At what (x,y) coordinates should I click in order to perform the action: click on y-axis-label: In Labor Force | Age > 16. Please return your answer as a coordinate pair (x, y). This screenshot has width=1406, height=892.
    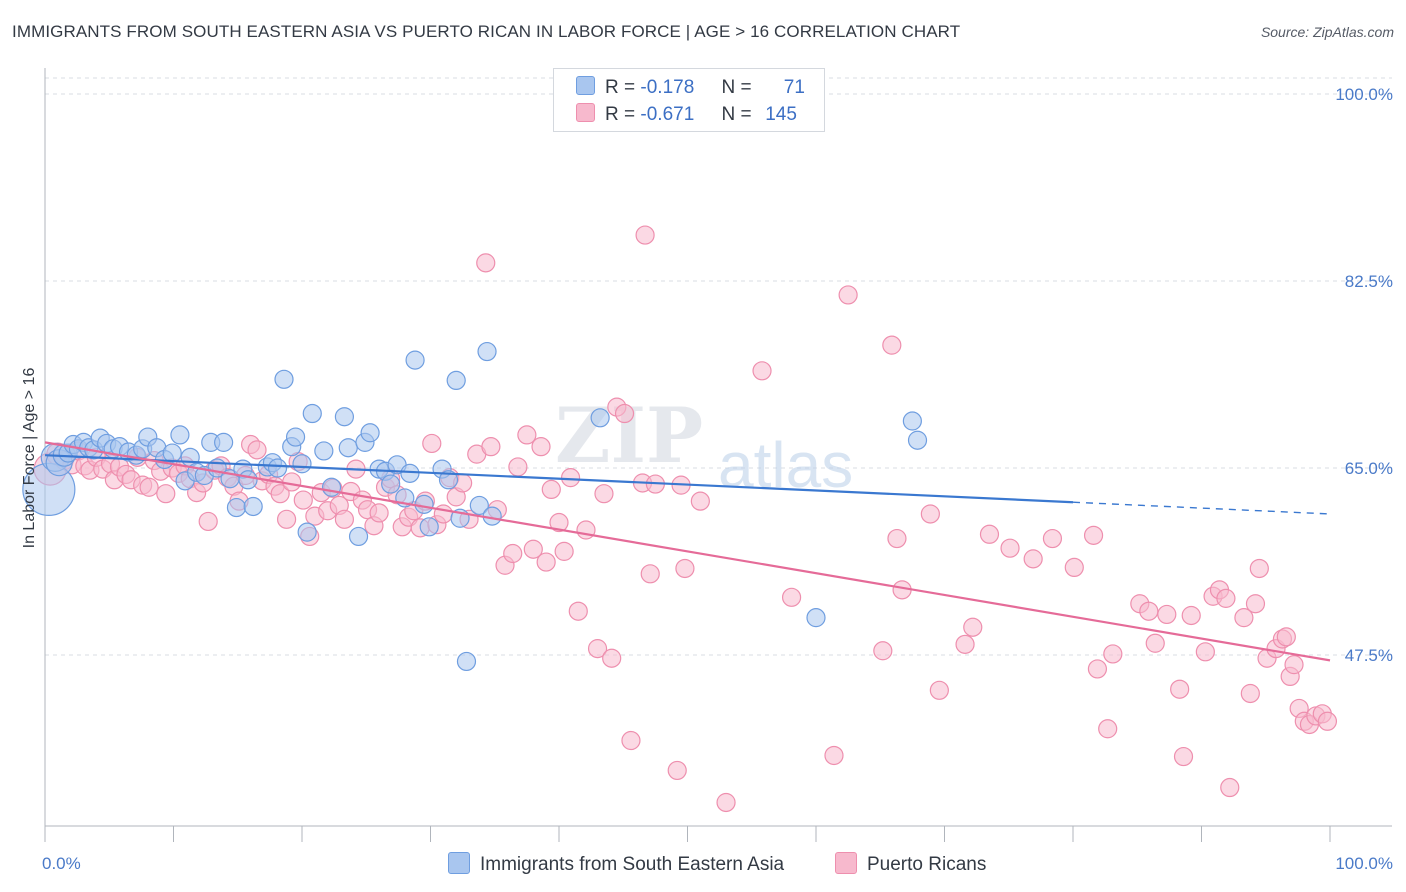
    Looking at the image, I should click on (29, 458).